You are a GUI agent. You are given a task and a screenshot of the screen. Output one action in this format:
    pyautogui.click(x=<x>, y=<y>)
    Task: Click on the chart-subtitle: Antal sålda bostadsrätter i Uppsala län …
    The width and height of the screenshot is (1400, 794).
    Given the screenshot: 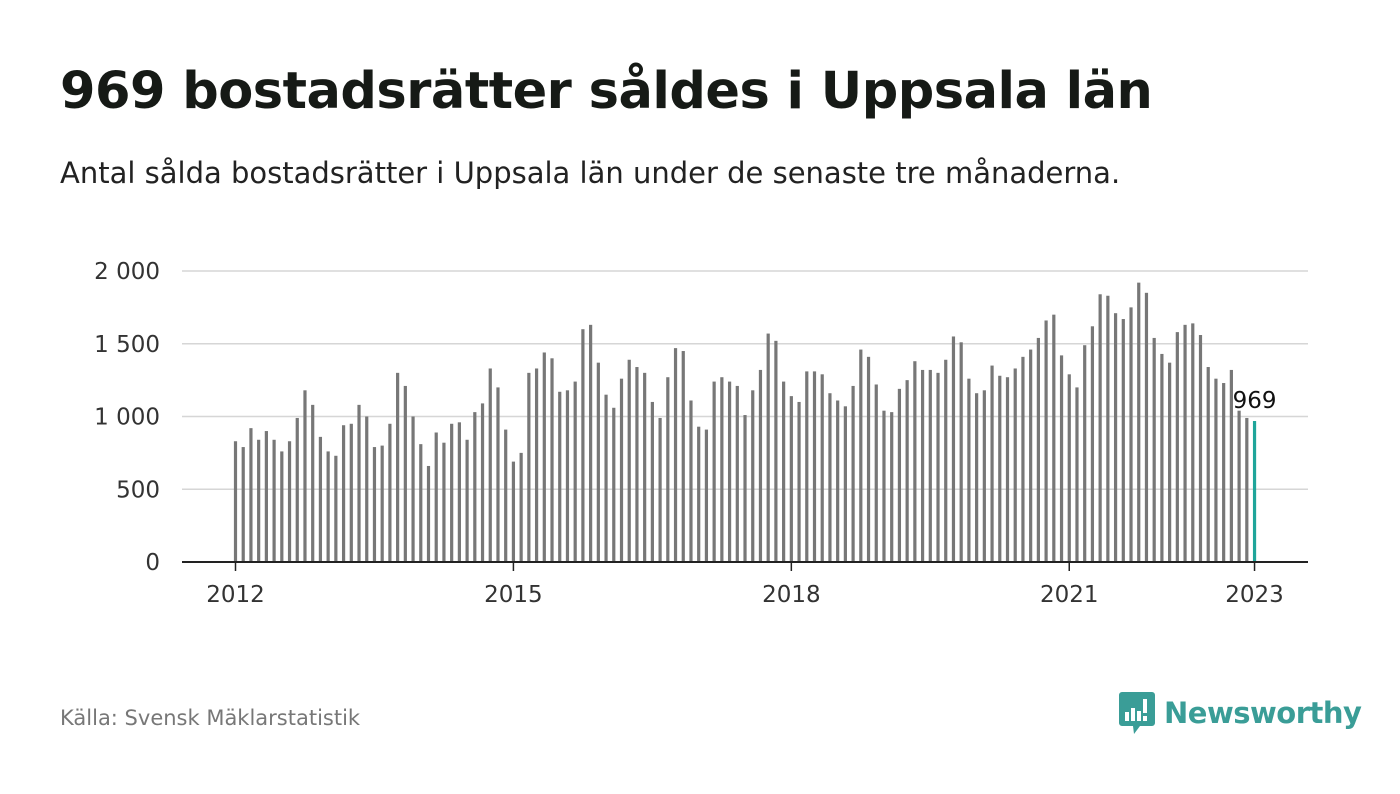 What is the action you would take?
    pyautogui.click(x=590, y=173)
    